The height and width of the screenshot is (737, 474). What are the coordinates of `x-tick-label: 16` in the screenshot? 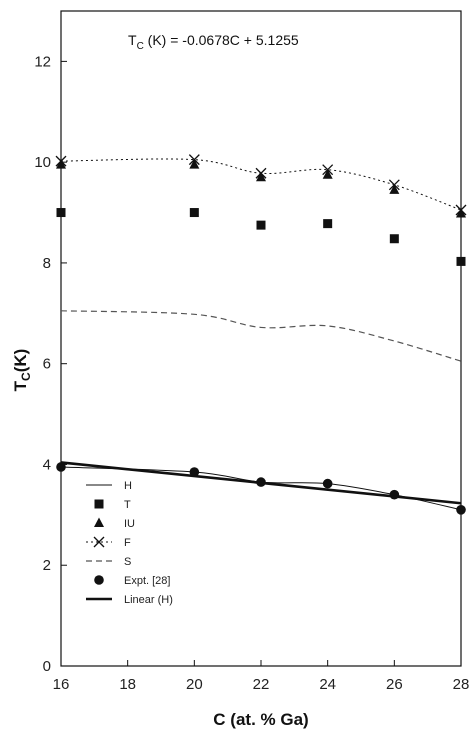 It's located at (61, 684).